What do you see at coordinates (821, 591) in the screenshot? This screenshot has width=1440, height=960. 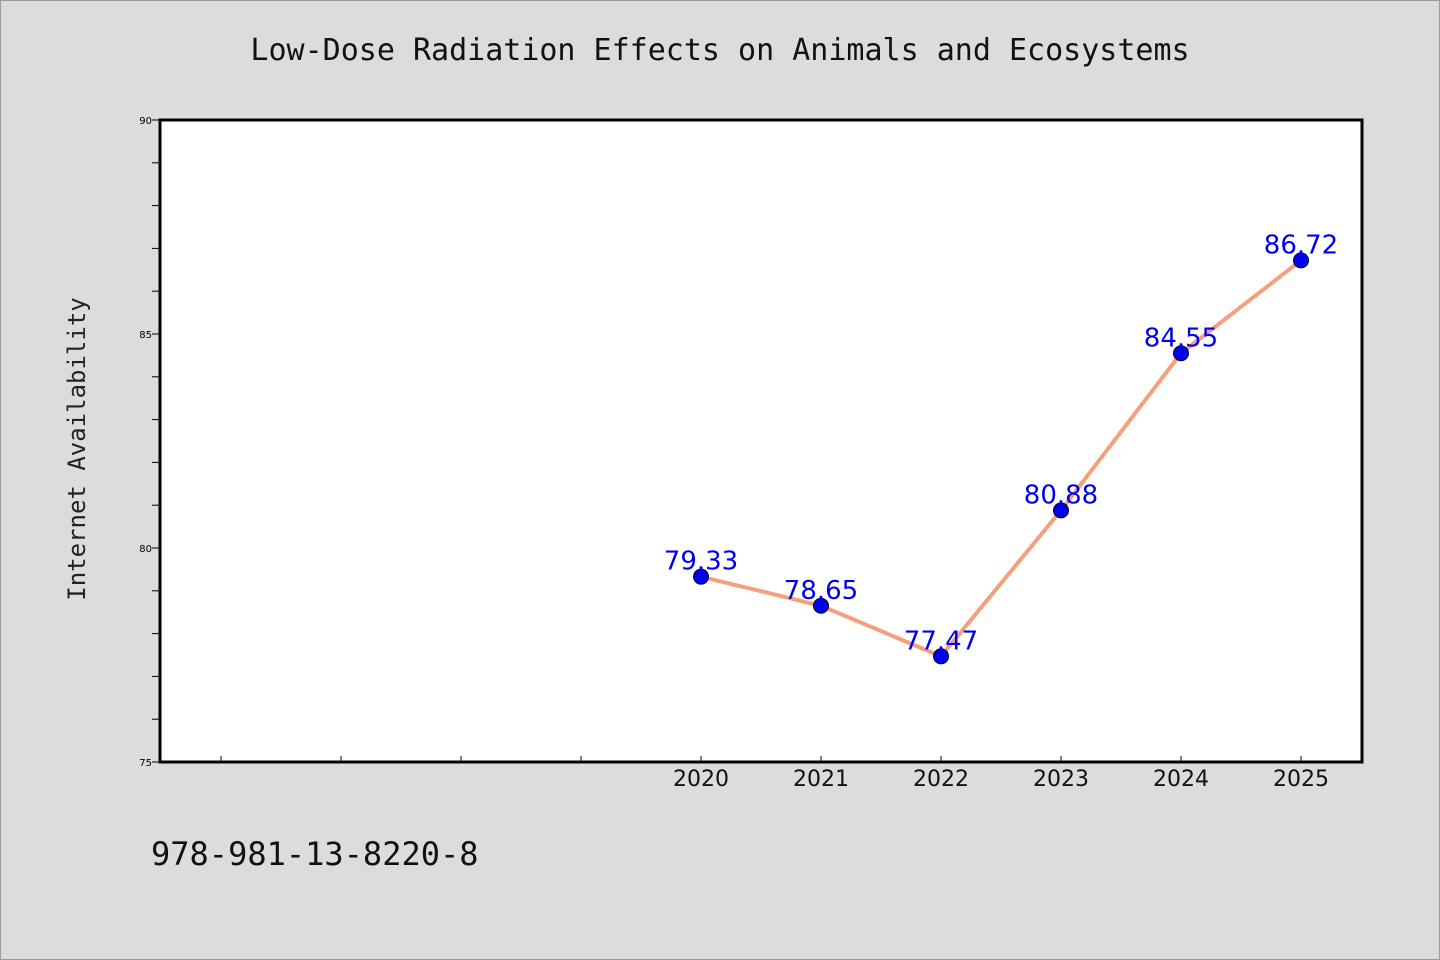 I see `data-label: 78.65` at bounding box center [821, 591].